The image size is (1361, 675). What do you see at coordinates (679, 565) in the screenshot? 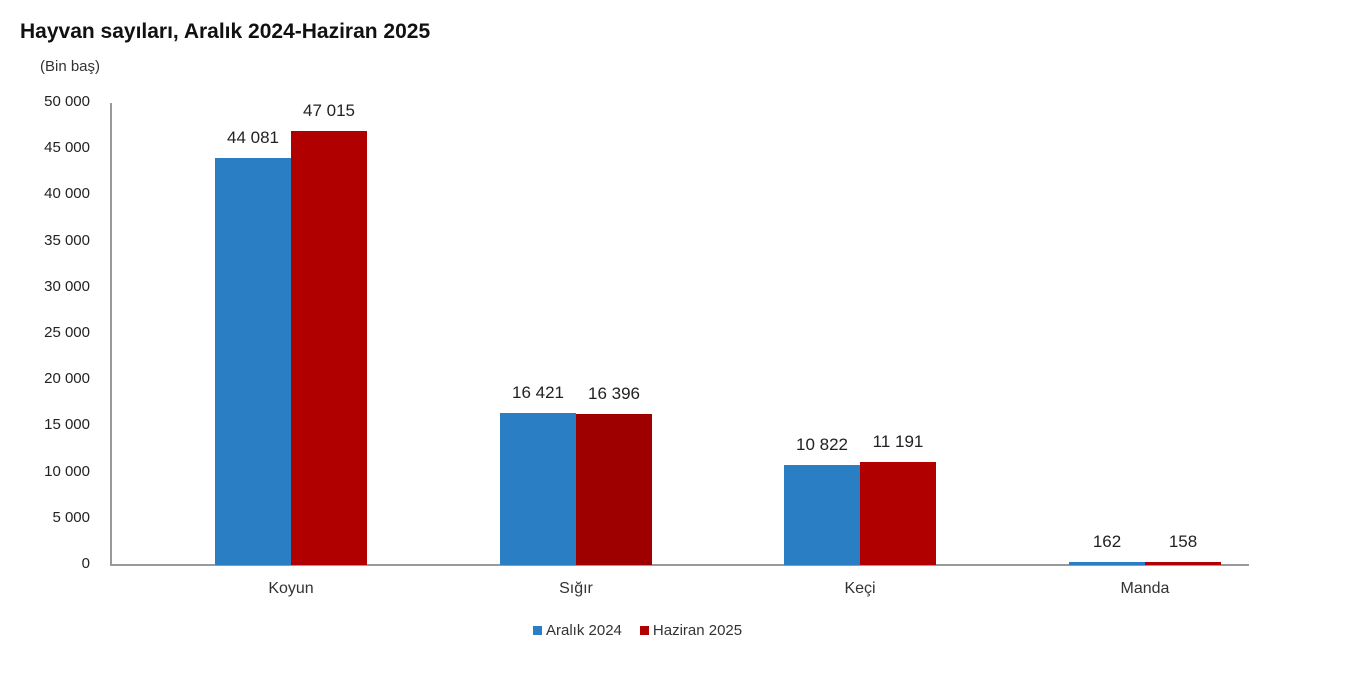
I see `x-axis-line` at bounding box center [679, 565].